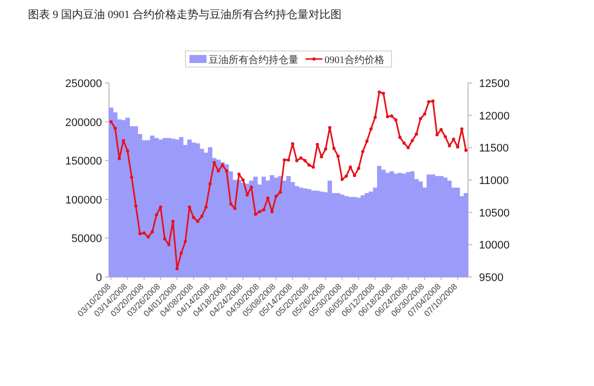 The height and width of the screenshot is (386, 594). What do you see at coordinates (354, 60) in the screenshot?
I see `legend-label: 0901合约价格` at bounding box center [354, 60].